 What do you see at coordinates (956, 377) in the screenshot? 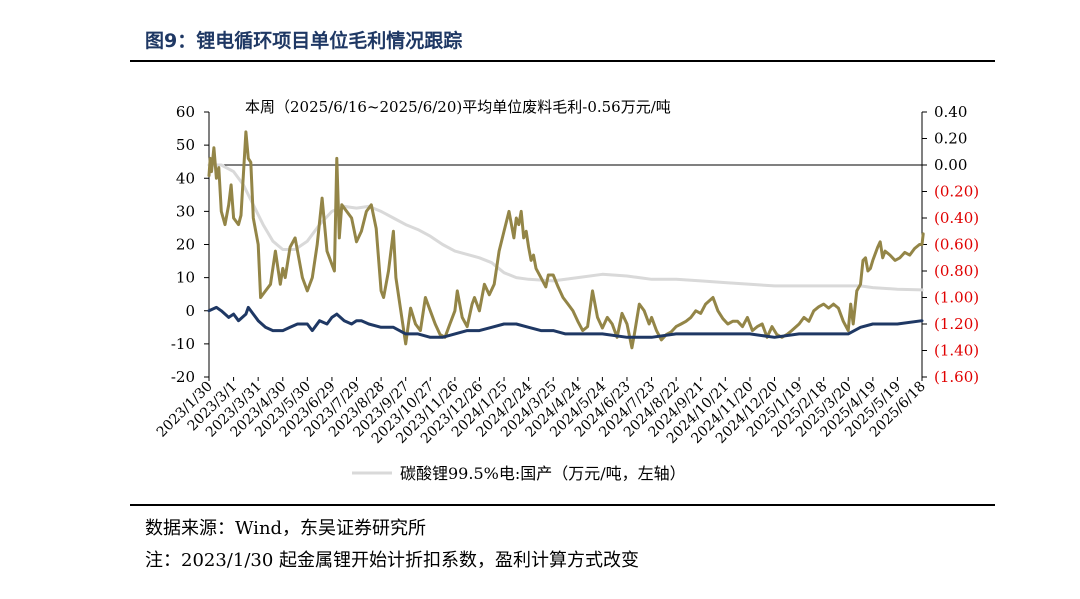
I see `right-tick-label: (1.60)` at bounding box center [956, 377].